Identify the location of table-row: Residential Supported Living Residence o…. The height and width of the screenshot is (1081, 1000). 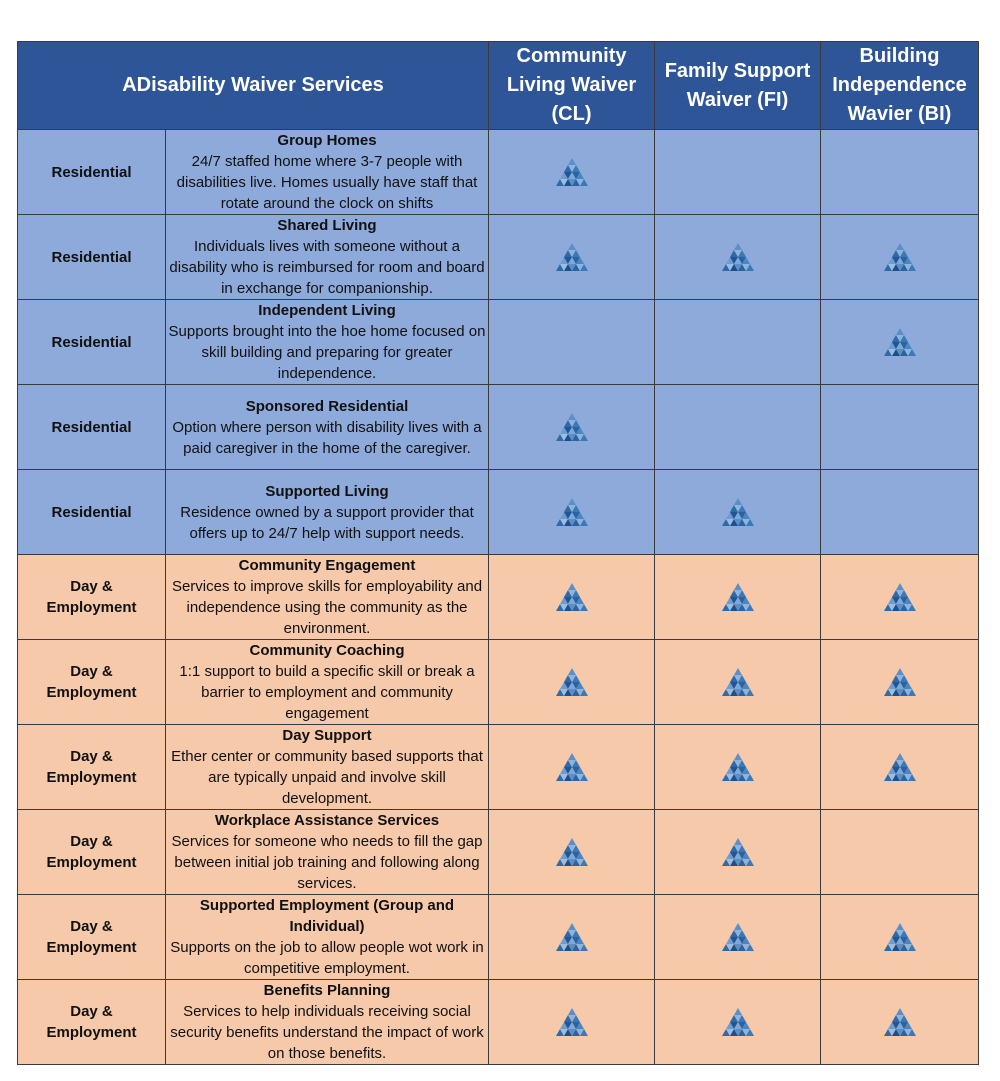
(498, 512).